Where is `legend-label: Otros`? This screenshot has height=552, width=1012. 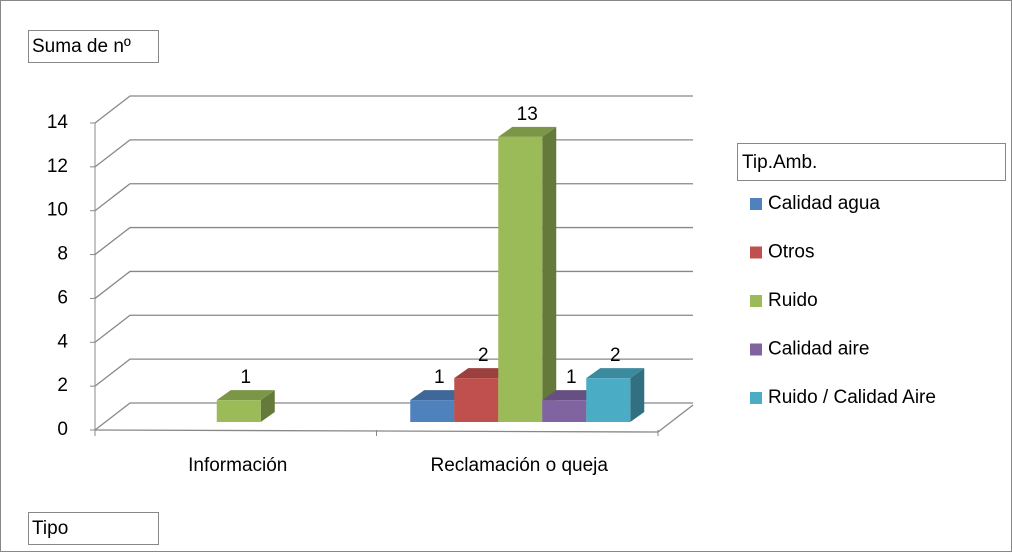
legend-label: Otros is located at coordinates (791, 252).